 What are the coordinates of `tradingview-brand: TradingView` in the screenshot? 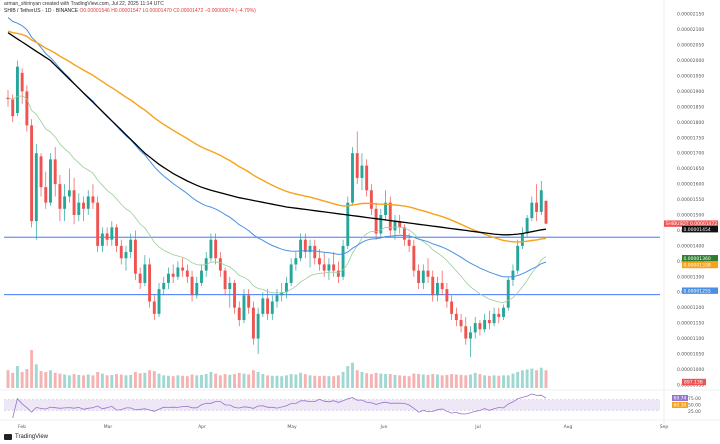 It's located at (26, 437).